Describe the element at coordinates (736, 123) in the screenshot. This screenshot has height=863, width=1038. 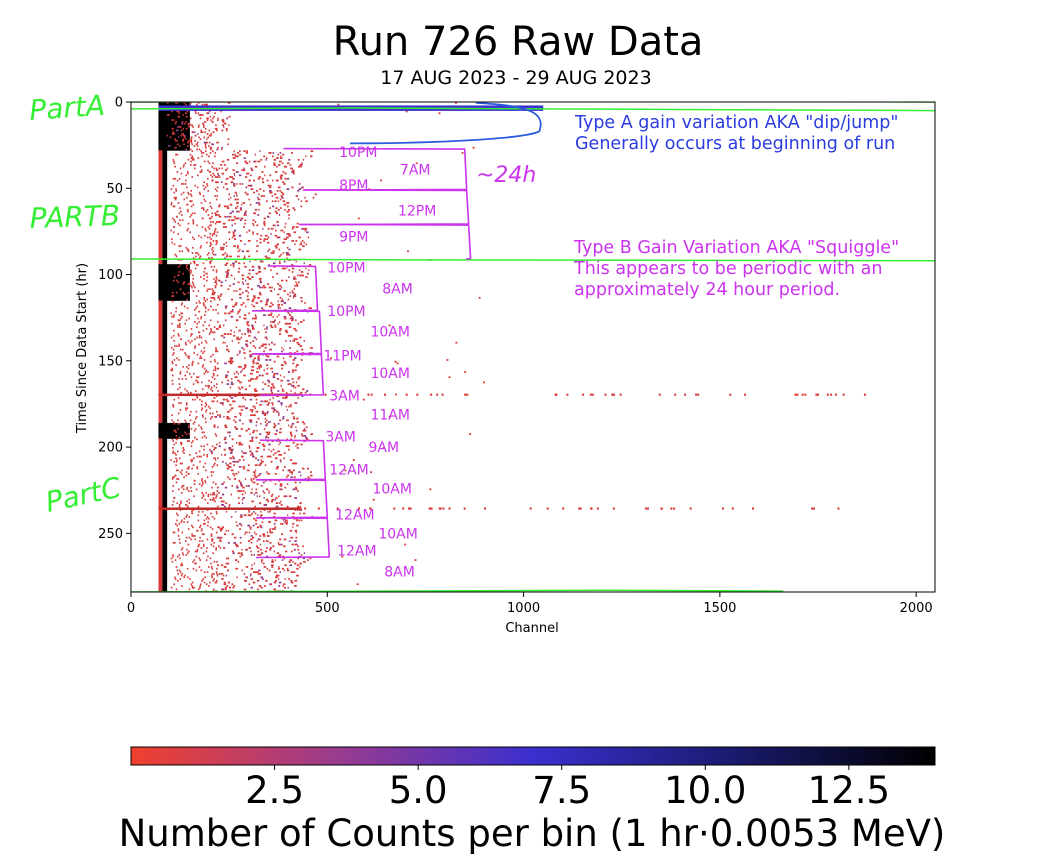
I see `type-a-line-1: Type A gain variation AKA "dip/jump"` at that location.